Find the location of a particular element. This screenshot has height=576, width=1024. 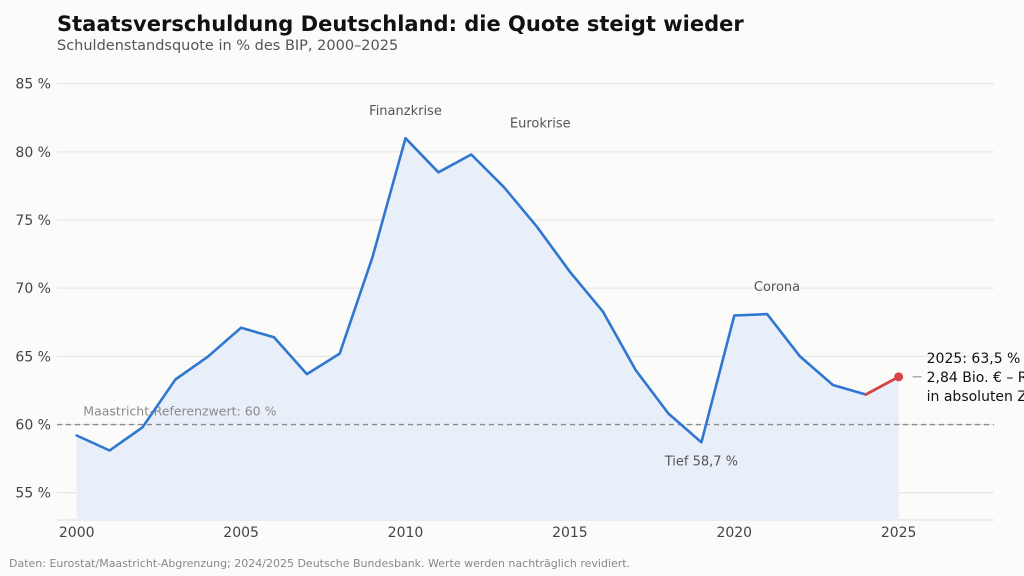

annotation-finanzkrise: Finanzkrise is located at coordinates (405, 111).